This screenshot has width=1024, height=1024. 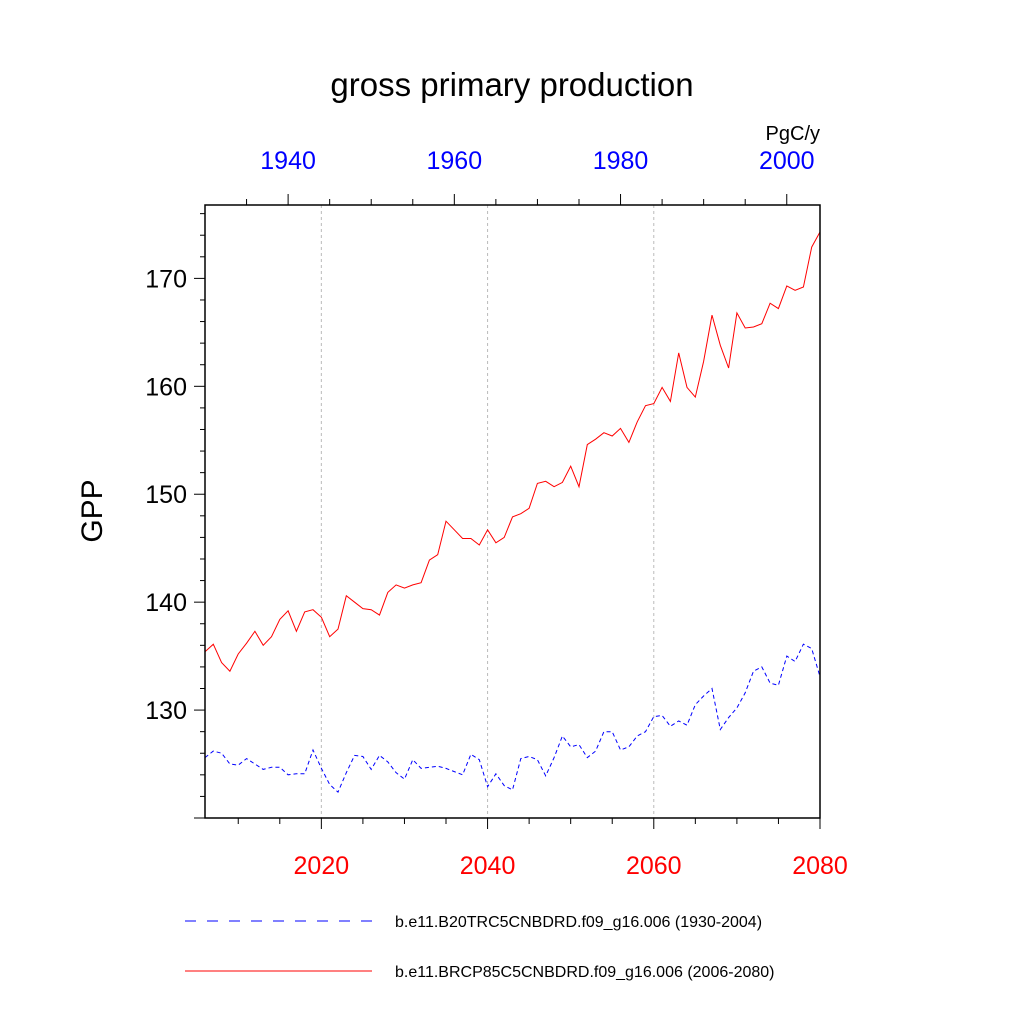 I want to click on x-bottom-tick-label: 2040, so click(x=488, y=866).